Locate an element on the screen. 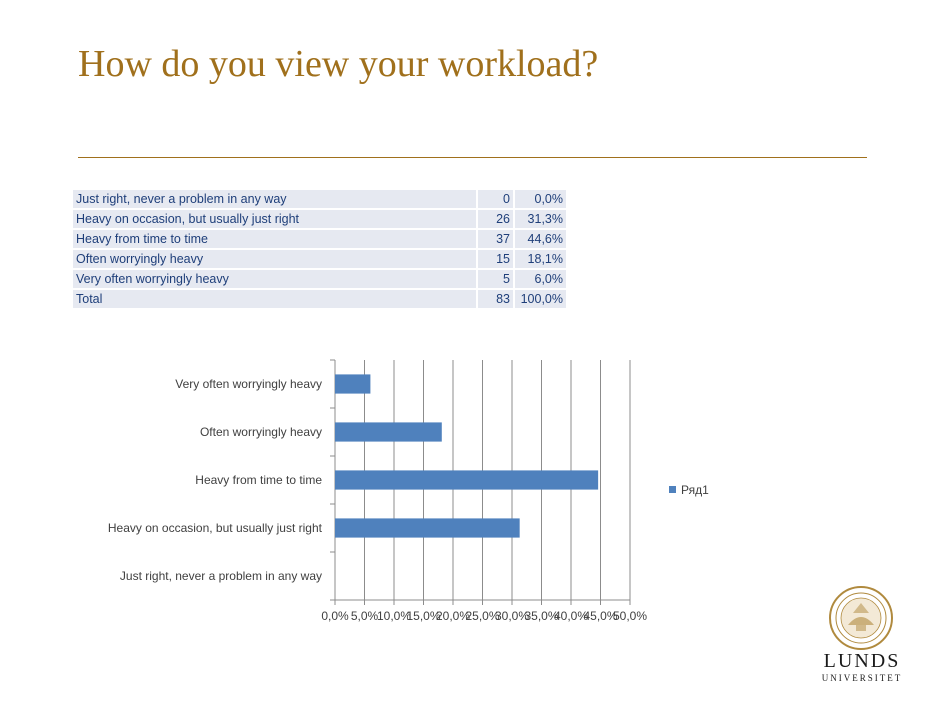 The width and height of the screenshot is (945, 718). row-percent: 0,0% is located at coordinates (541, 200).